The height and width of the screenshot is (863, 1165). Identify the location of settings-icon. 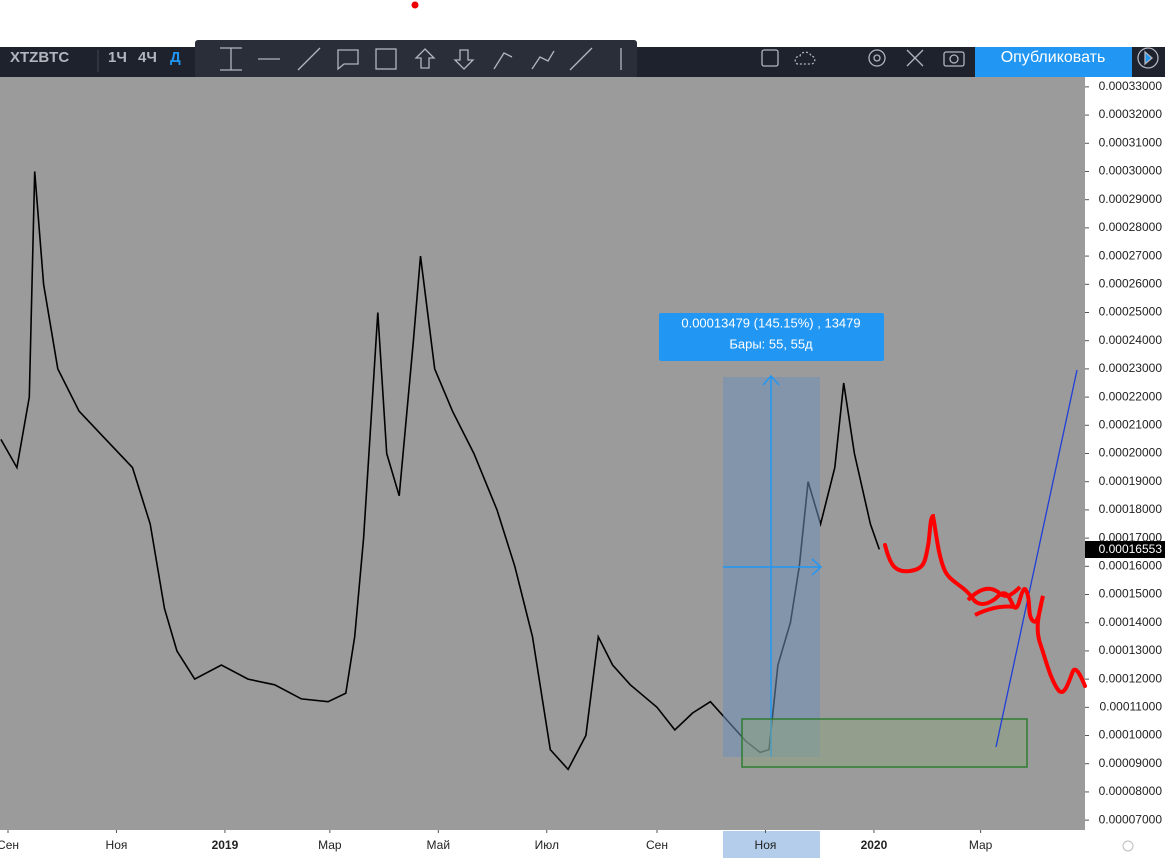
(1128, 846).